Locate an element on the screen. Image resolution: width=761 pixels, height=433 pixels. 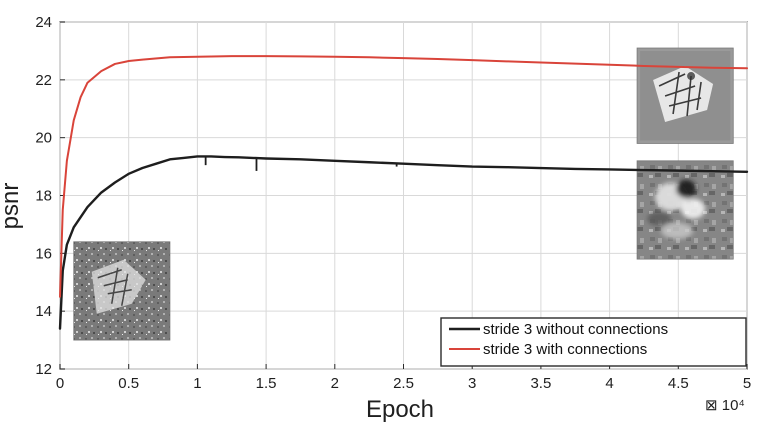
y-tick-label: 18 is located at coordinates (43, 196).